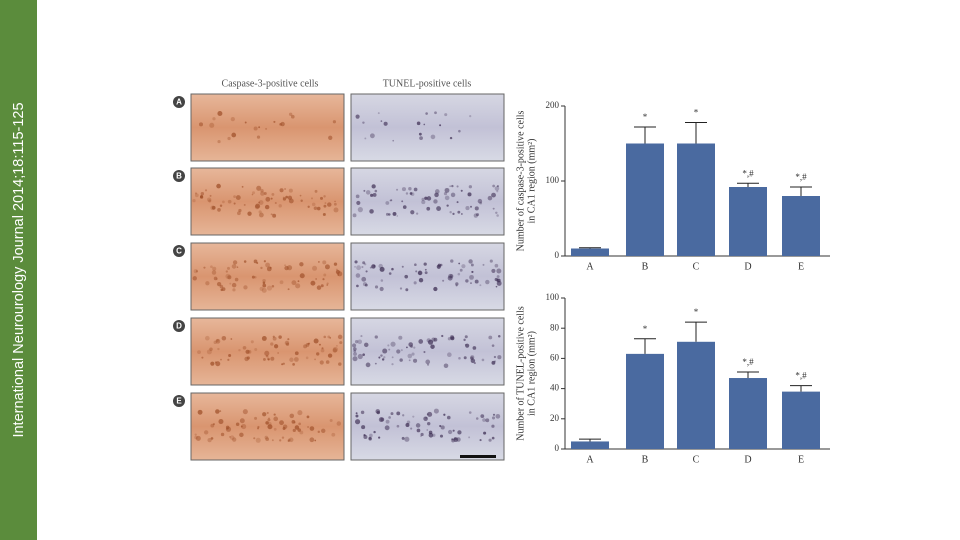 The width and height of the screenshot is (960, 540). I want to click on y-axis-label: in CA1 region (mm²), so click(531, 373).